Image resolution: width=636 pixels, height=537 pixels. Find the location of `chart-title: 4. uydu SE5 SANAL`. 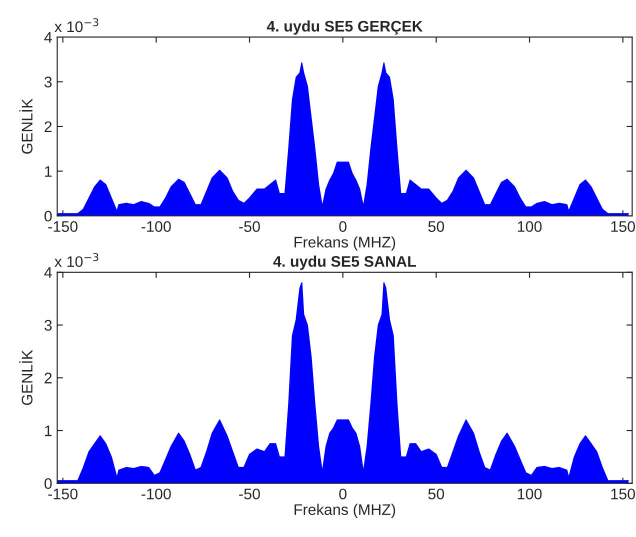

chart-title: 4. uydu SE5 SANAL is located at coordinates (344, 263).